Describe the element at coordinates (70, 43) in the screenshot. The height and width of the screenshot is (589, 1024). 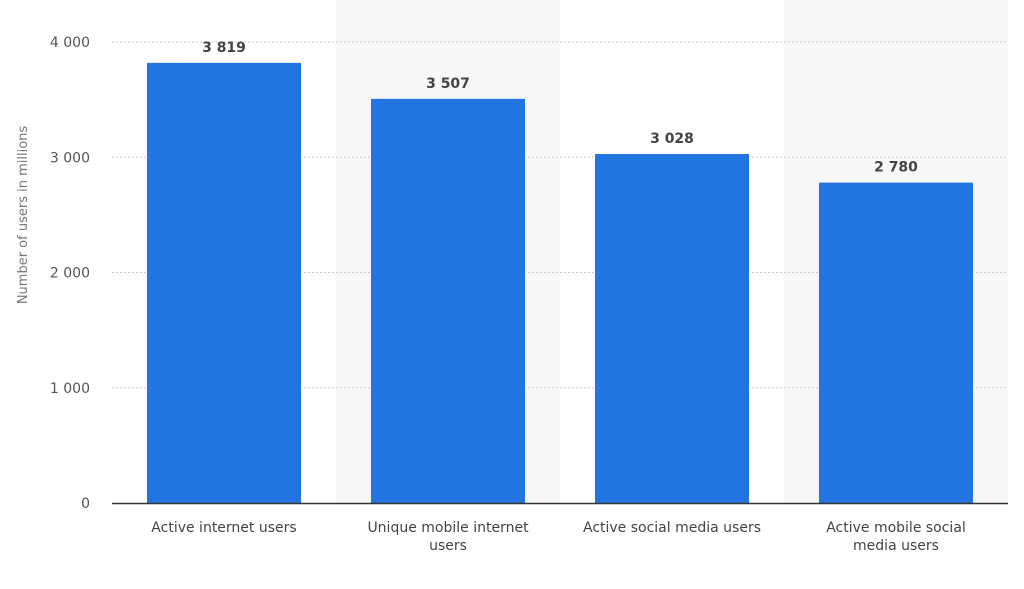
I see `y-tick-label: 4 000` at that location.